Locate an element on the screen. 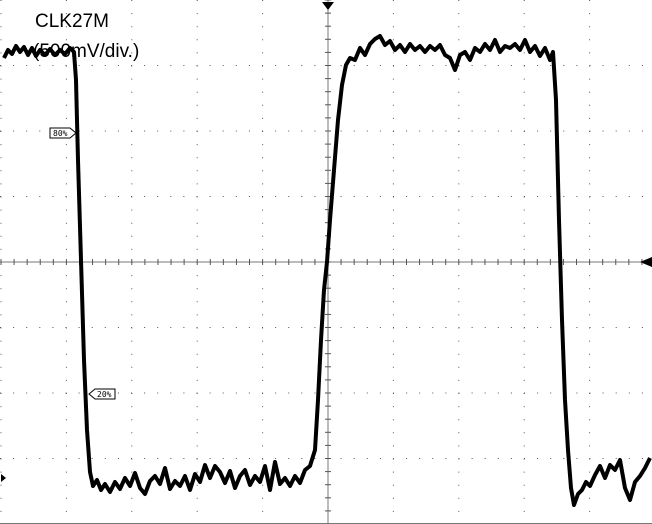 Image resolution: width=652 pixels, height=524 pixels. trace-name: CLK27M is located at coordinates (72, 21).